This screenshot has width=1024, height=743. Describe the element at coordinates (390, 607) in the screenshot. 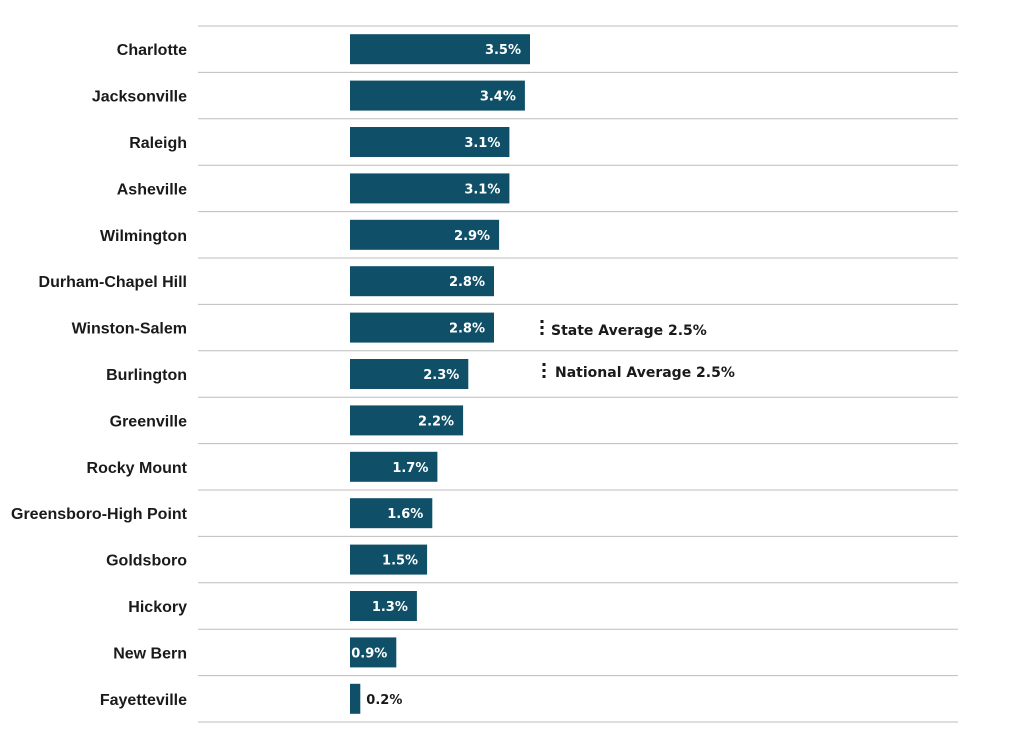

I see `value-label: 1.3%` at that location.